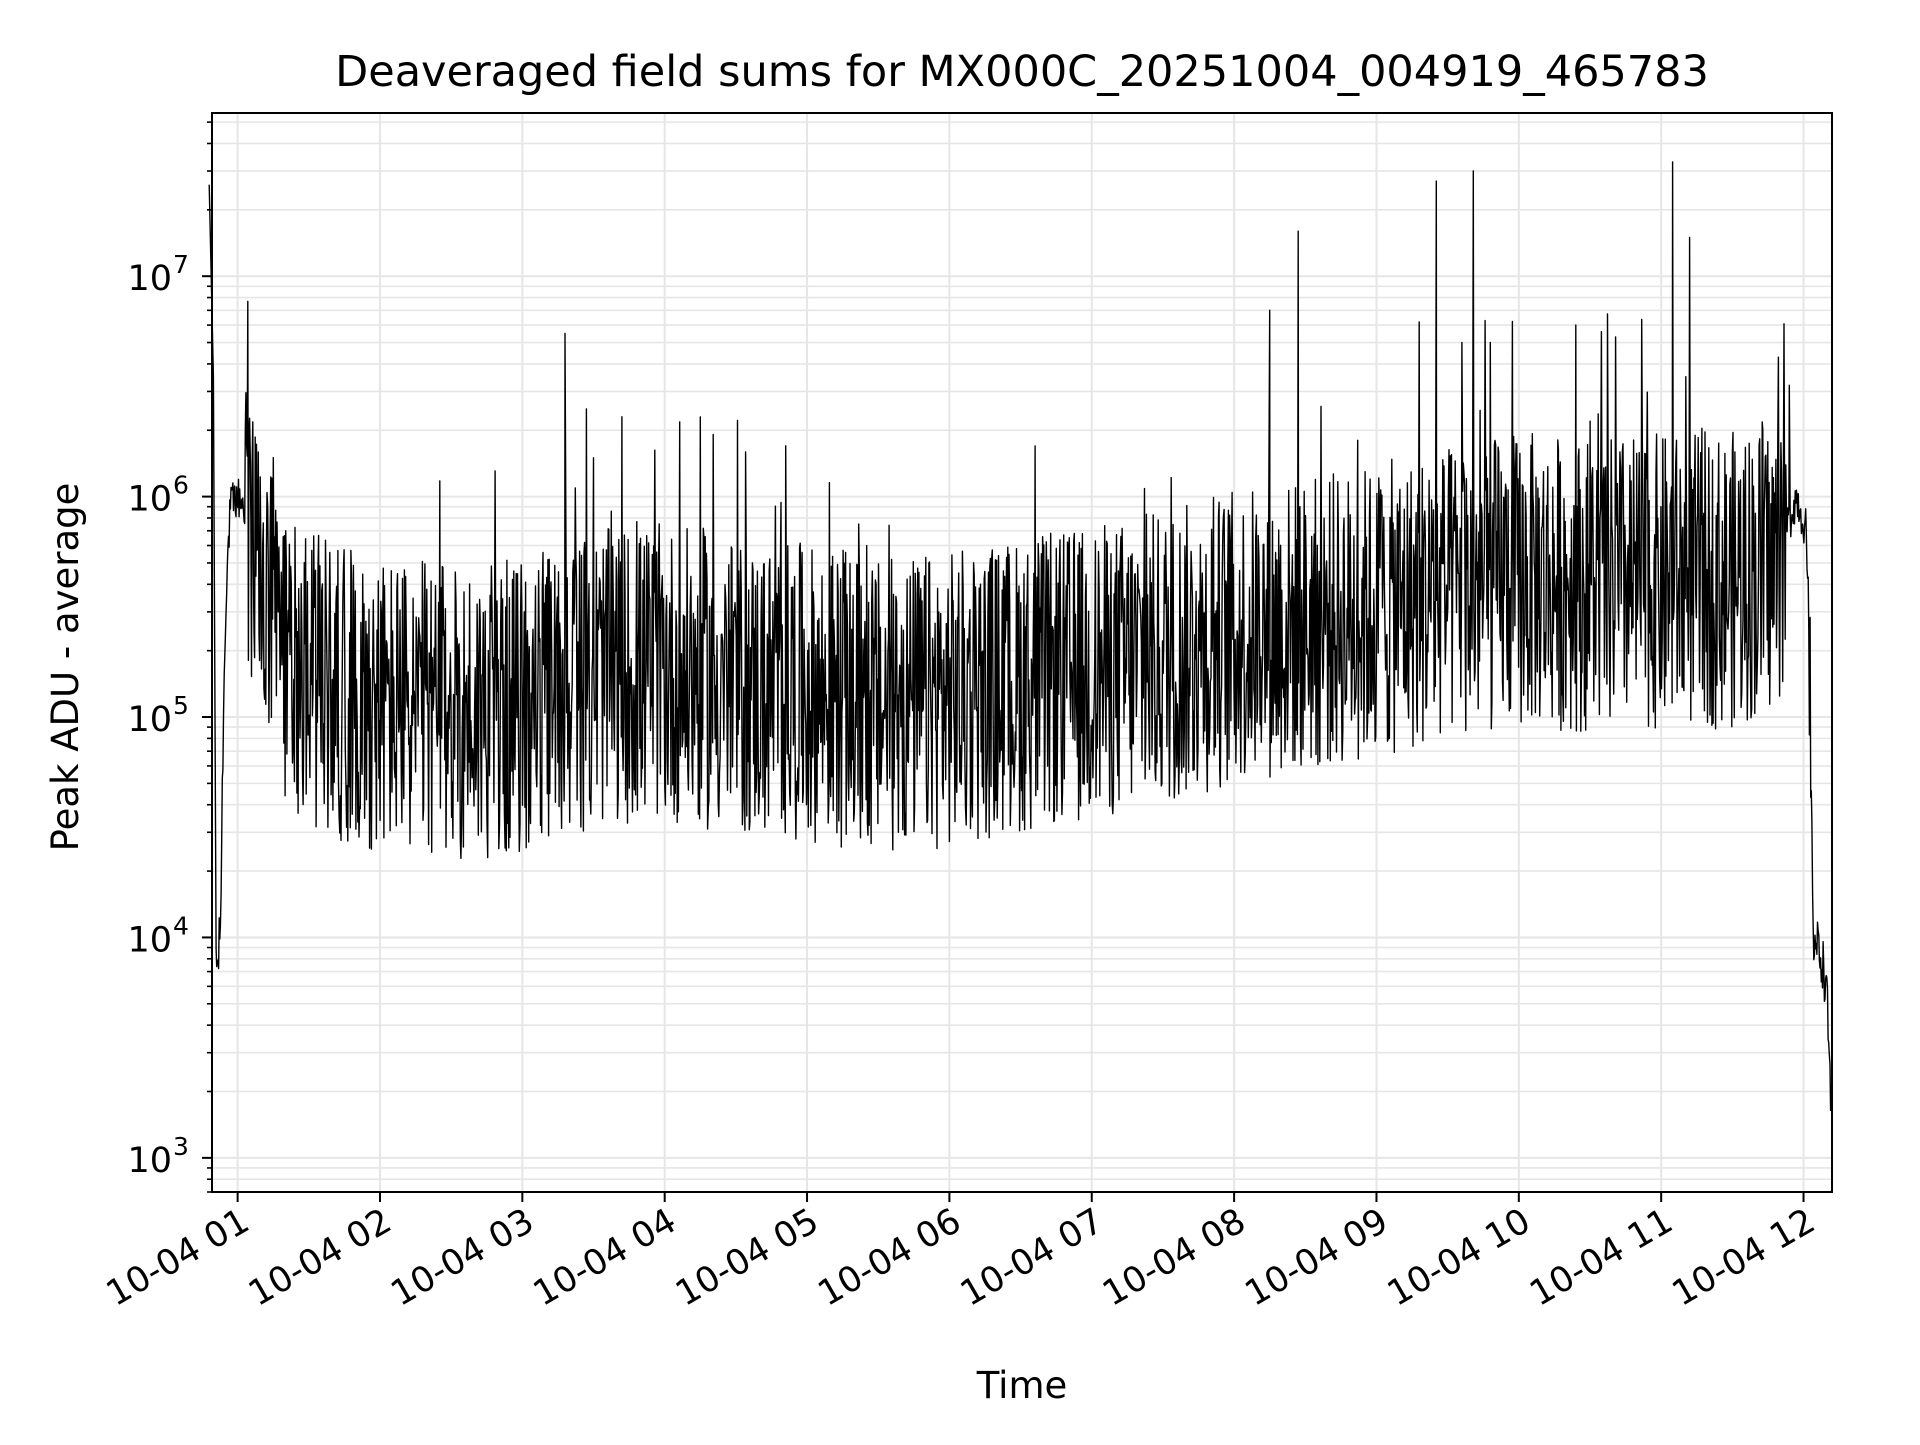  Describe the element at coordinates (65, 667) in the screenshot. I see `y-axis-label: Peak ADU - average` at that location.